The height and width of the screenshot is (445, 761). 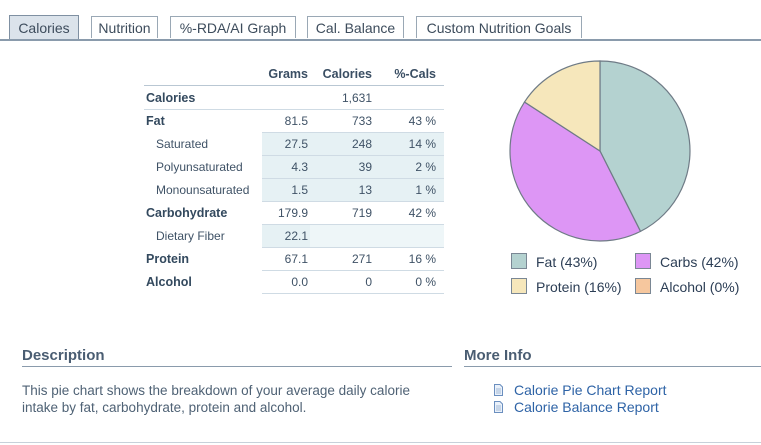 I want to click on calories-value: 271, so click(x=361, y=259).